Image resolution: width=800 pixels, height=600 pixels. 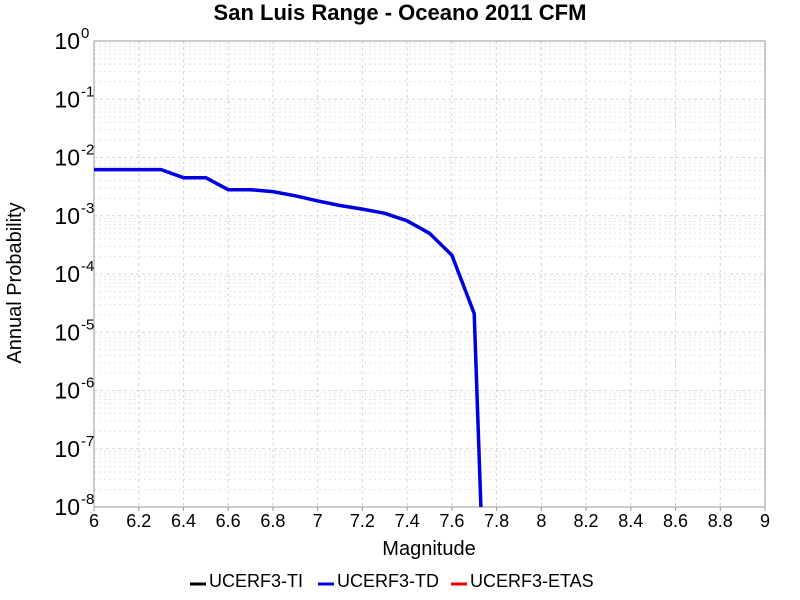 I want to click on chart-title: San Luis Range - Oceano 2011 CFM, so click(x=400, y=12).